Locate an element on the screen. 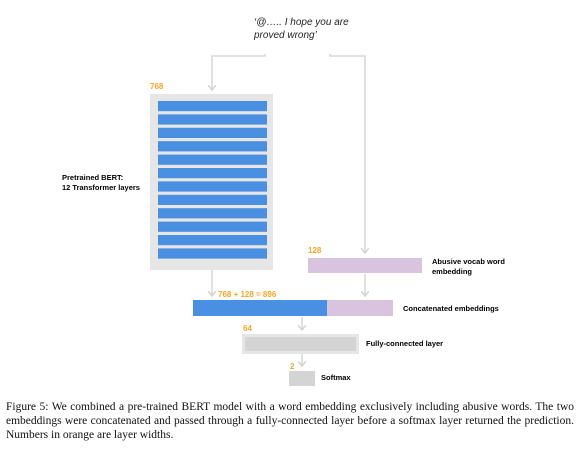 The image size is (580, 457). concat-label: Concatenated embeddings is located at coordinates (451, 308).